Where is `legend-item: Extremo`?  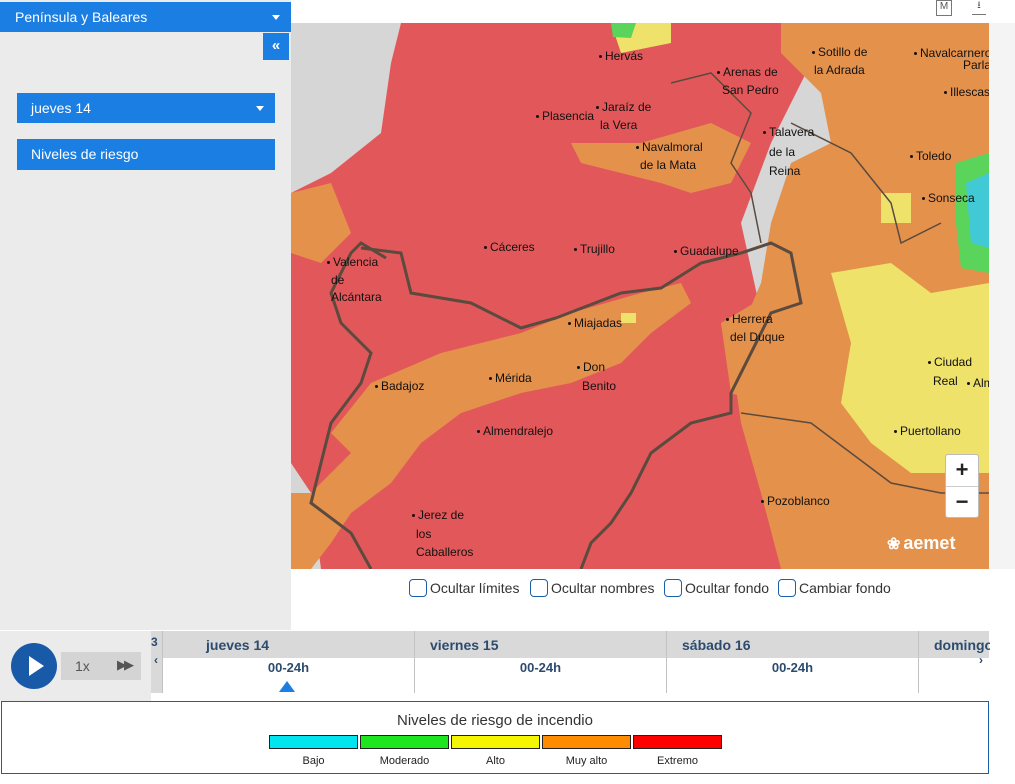 legend-item: Extremo is located at coordinates (677, 751).